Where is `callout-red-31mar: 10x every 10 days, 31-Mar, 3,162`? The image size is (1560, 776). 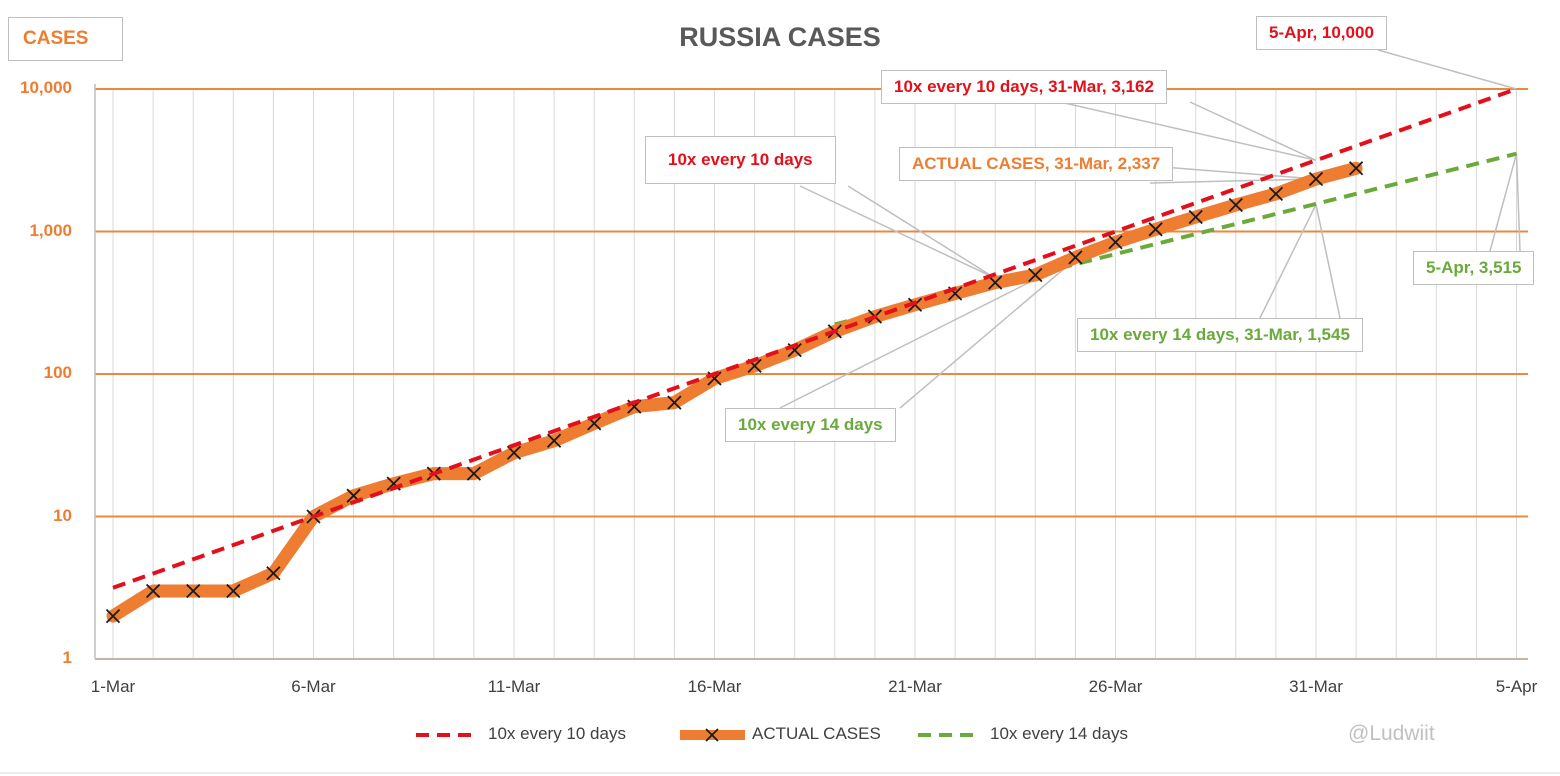
callout-red-31mar: 10x every 10 days, 31-Mar, 3,162 is located at coordinates (1024, 87).